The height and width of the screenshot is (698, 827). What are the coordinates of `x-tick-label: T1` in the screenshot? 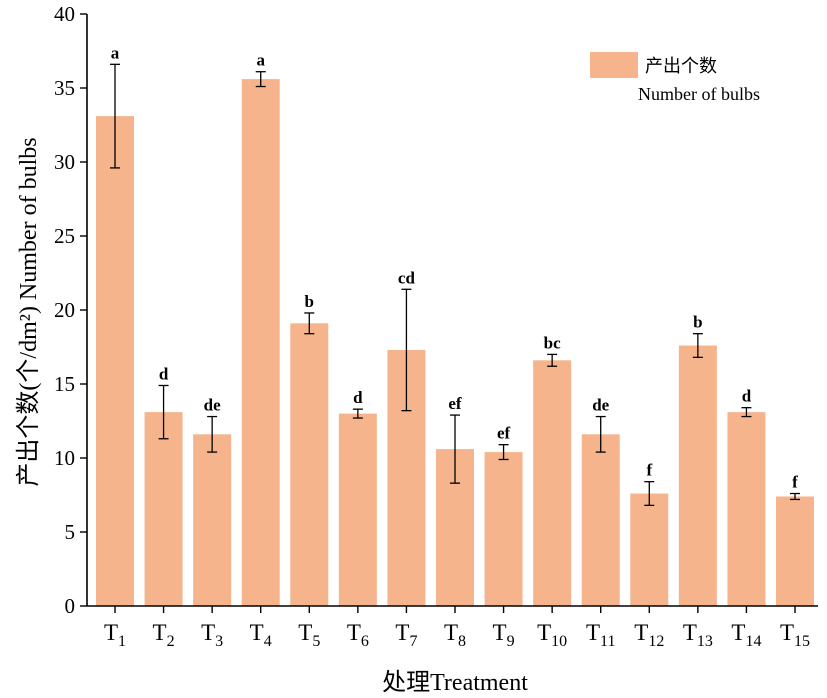 It's located at (115, 635).